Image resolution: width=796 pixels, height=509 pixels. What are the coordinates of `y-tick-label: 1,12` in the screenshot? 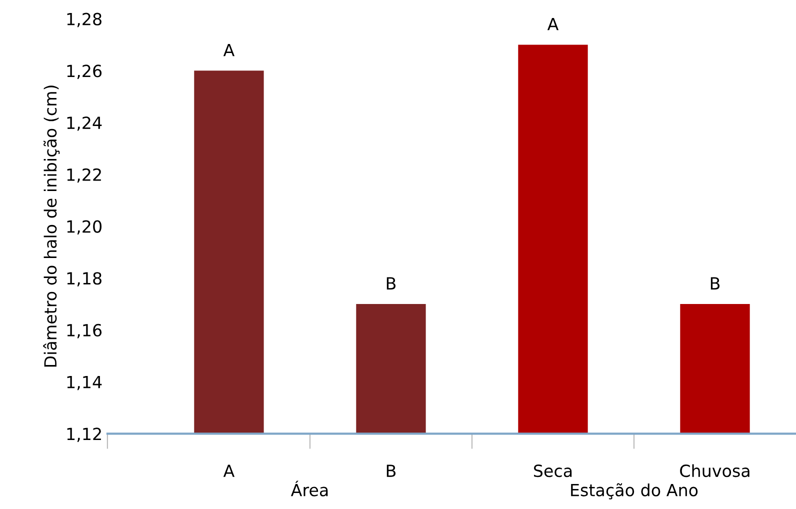 It's located at (84, 435).